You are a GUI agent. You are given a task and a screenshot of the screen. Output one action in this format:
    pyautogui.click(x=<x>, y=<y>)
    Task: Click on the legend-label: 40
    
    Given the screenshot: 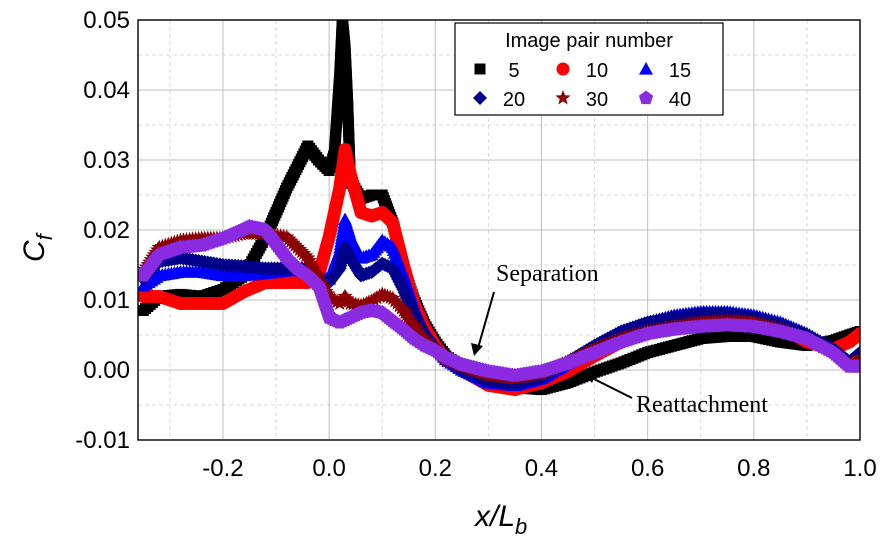 What is the action you would take?
    pyautogui.click(x=680, y=100)
    